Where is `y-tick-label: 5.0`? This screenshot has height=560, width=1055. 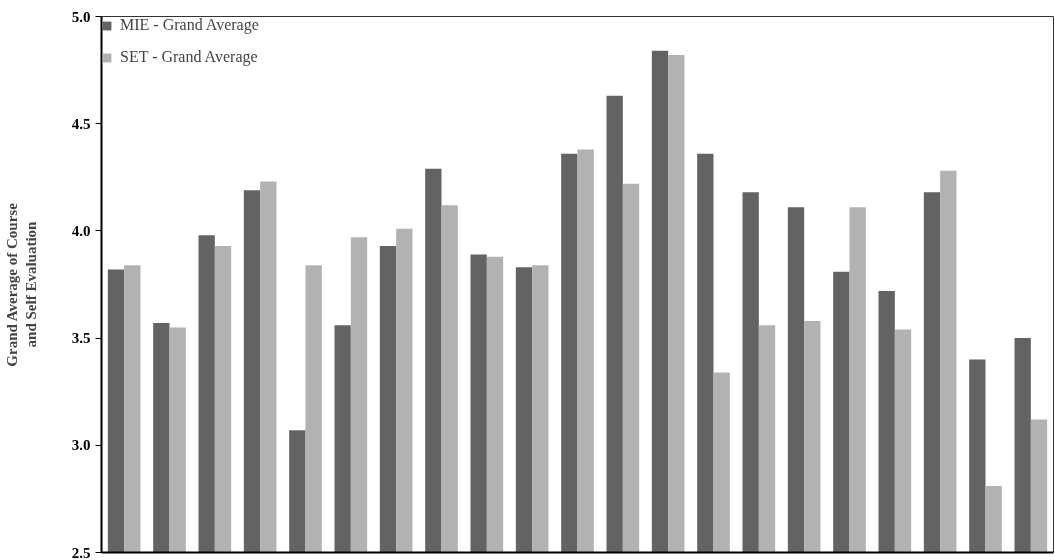 y-tick-label: 5.0 is located at coordinates (81, 16).